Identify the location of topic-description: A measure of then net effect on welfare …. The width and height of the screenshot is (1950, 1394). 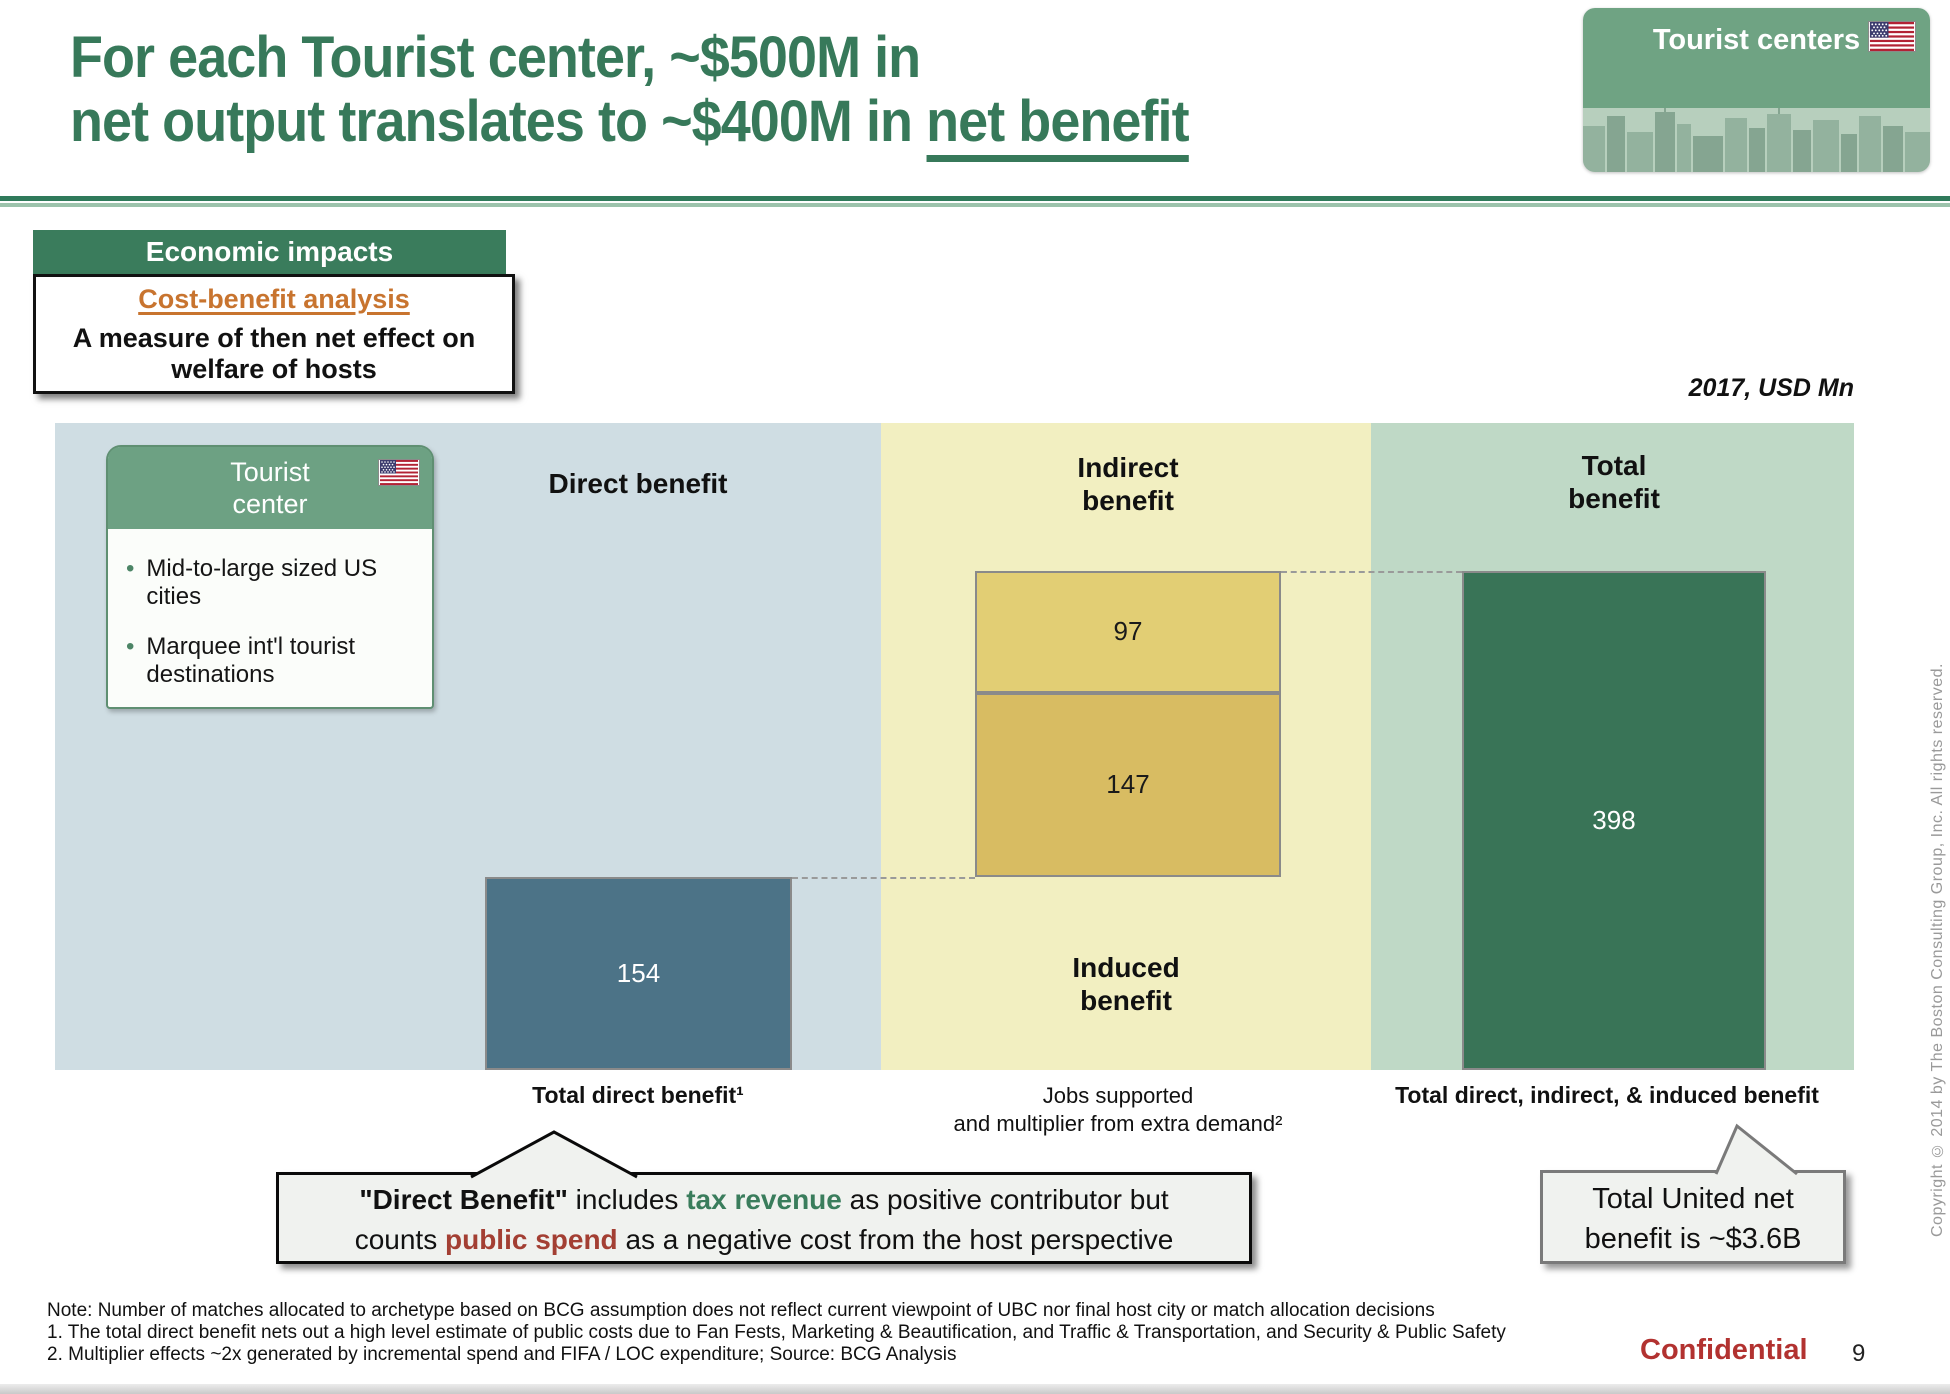
(274, 353).